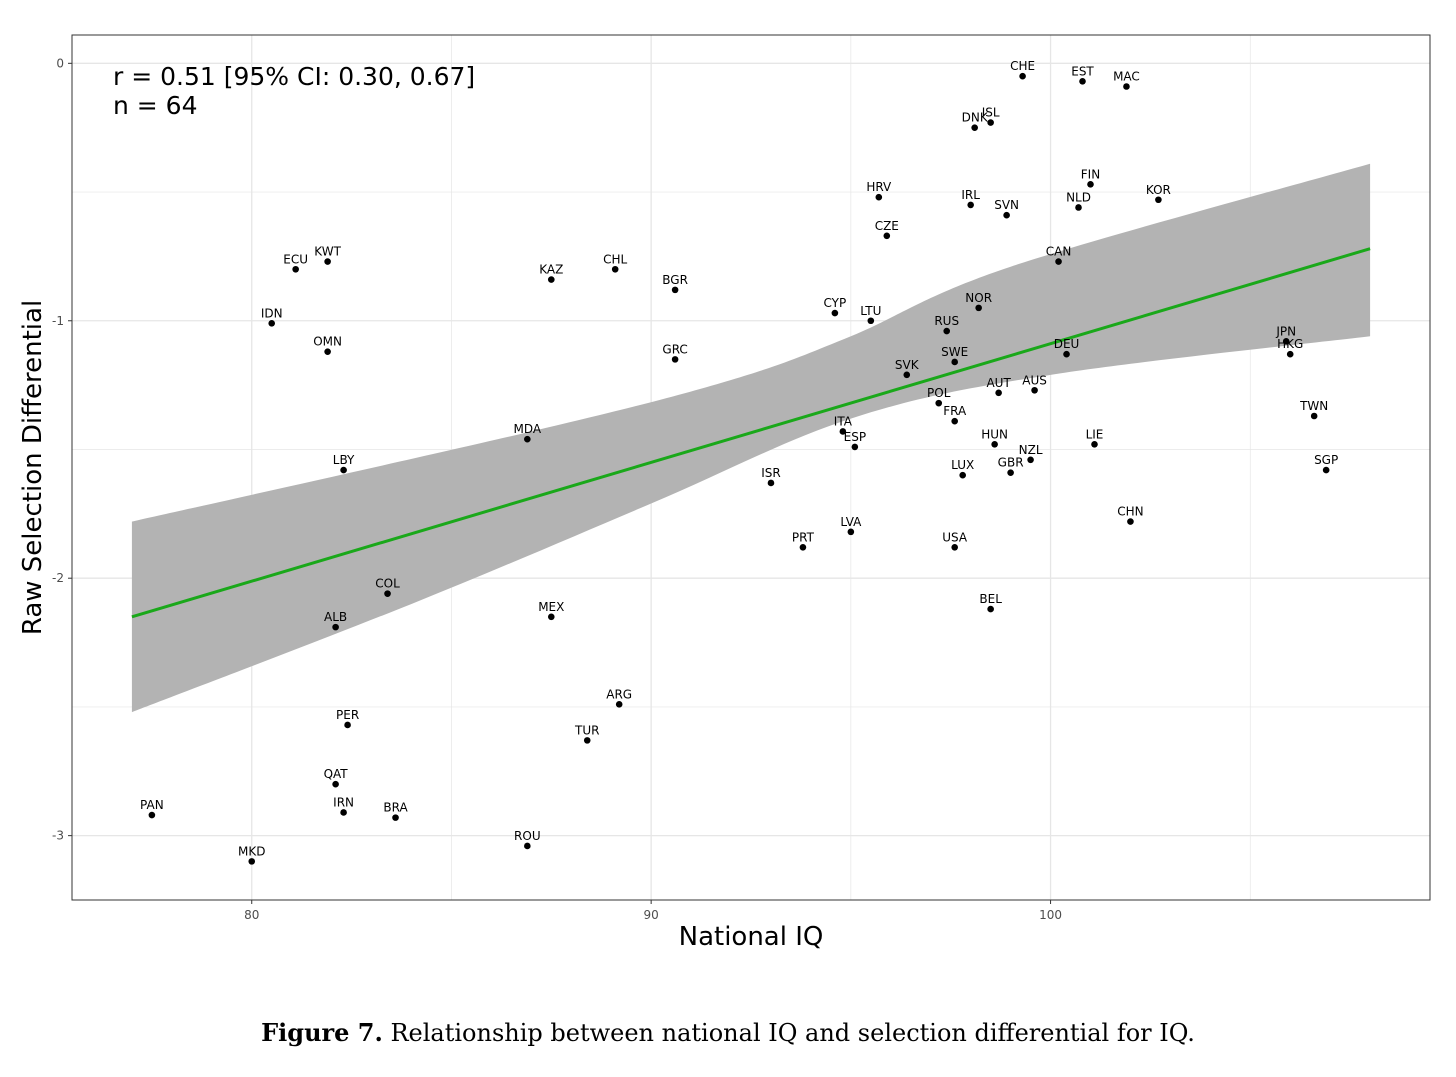  Describe the element at coordinates (803, 547) in the screenshot. I see `data-point-prt` at that location.